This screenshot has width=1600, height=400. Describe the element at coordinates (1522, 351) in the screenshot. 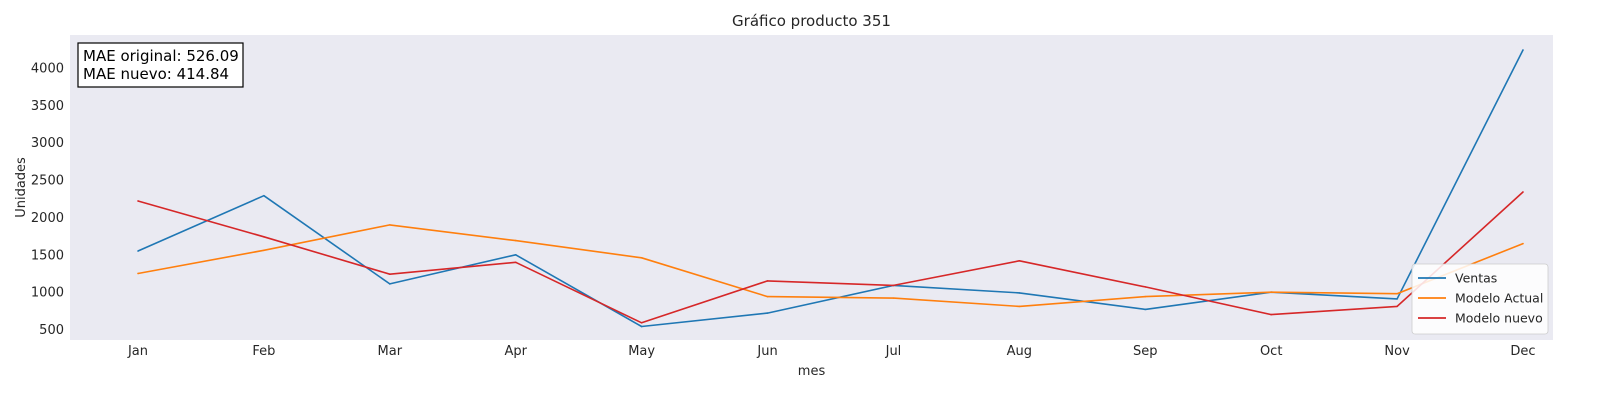

I see `x-tick-label: Dec` at that location.